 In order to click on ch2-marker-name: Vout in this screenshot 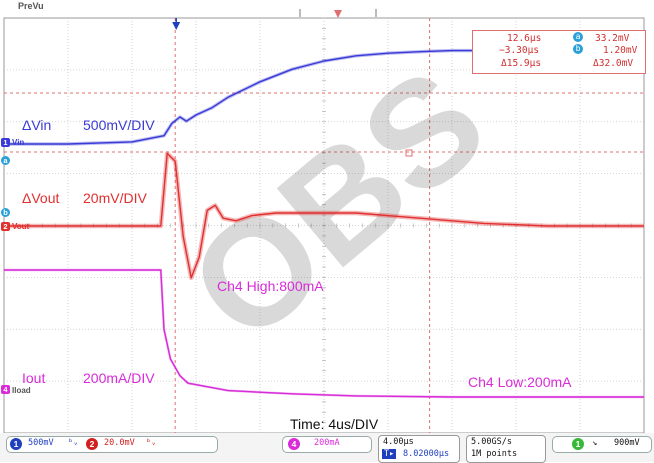, I will do `click(21, 226)`.